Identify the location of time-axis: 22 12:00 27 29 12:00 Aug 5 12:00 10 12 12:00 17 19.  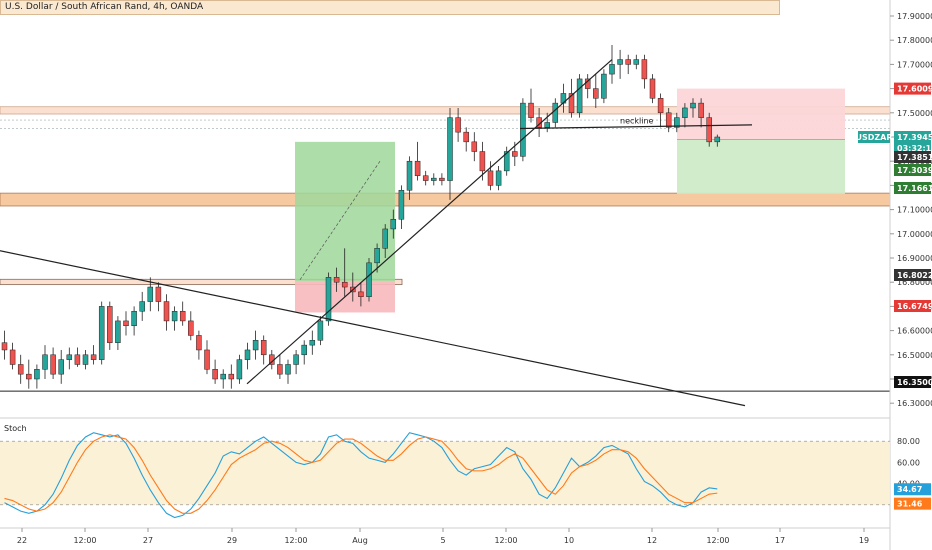
(445, 536).